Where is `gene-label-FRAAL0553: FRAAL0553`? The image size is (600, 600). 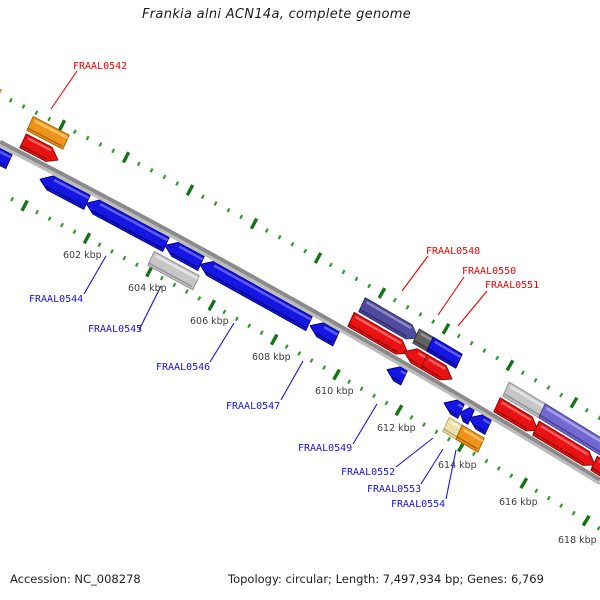 gene-label-FRAAL0553: FRAAL0553 is located at coordinates (394, 489).